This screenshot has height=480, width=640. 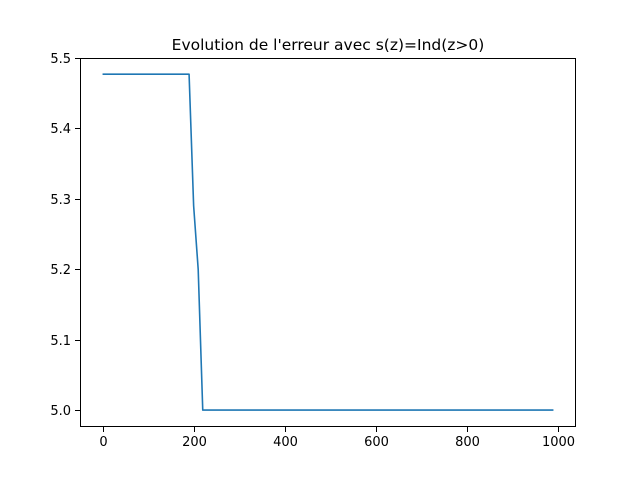 What do you see at coordinates (337, 438) in the screenshot?
I see `x-axis-ticks: 0 200 400 600 800 1000` at bounding box center [337, 438].